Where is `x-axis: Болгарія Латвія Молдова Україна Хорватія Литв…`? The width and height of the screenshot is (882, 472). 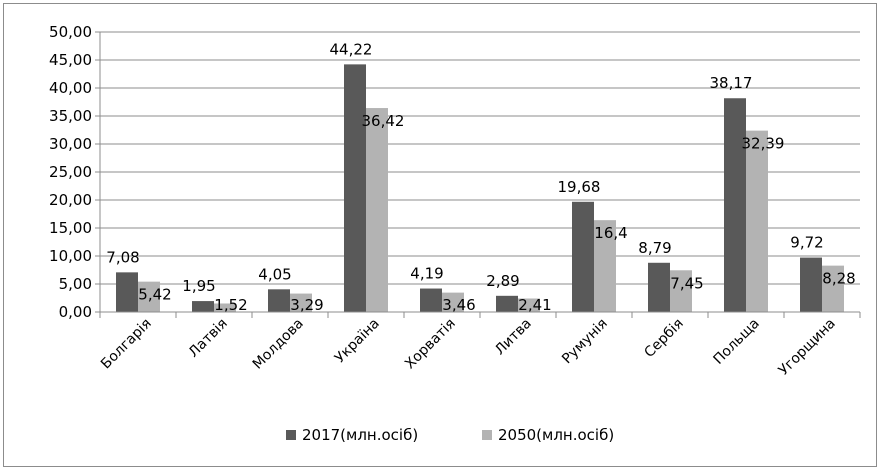 x-axis: Болгарія Латвія Молдова Україна Хорватія Литв… is located at coordinates (479, 345).